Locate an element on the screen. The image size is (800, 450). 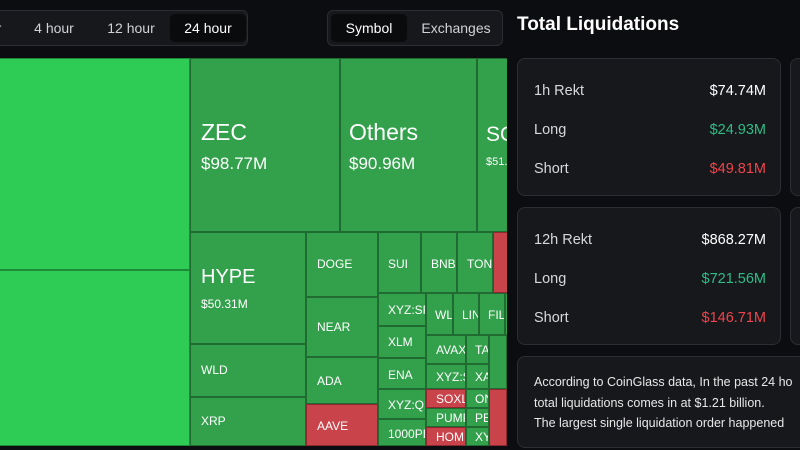
cell-label: ON is located at coordinates (481, 399).